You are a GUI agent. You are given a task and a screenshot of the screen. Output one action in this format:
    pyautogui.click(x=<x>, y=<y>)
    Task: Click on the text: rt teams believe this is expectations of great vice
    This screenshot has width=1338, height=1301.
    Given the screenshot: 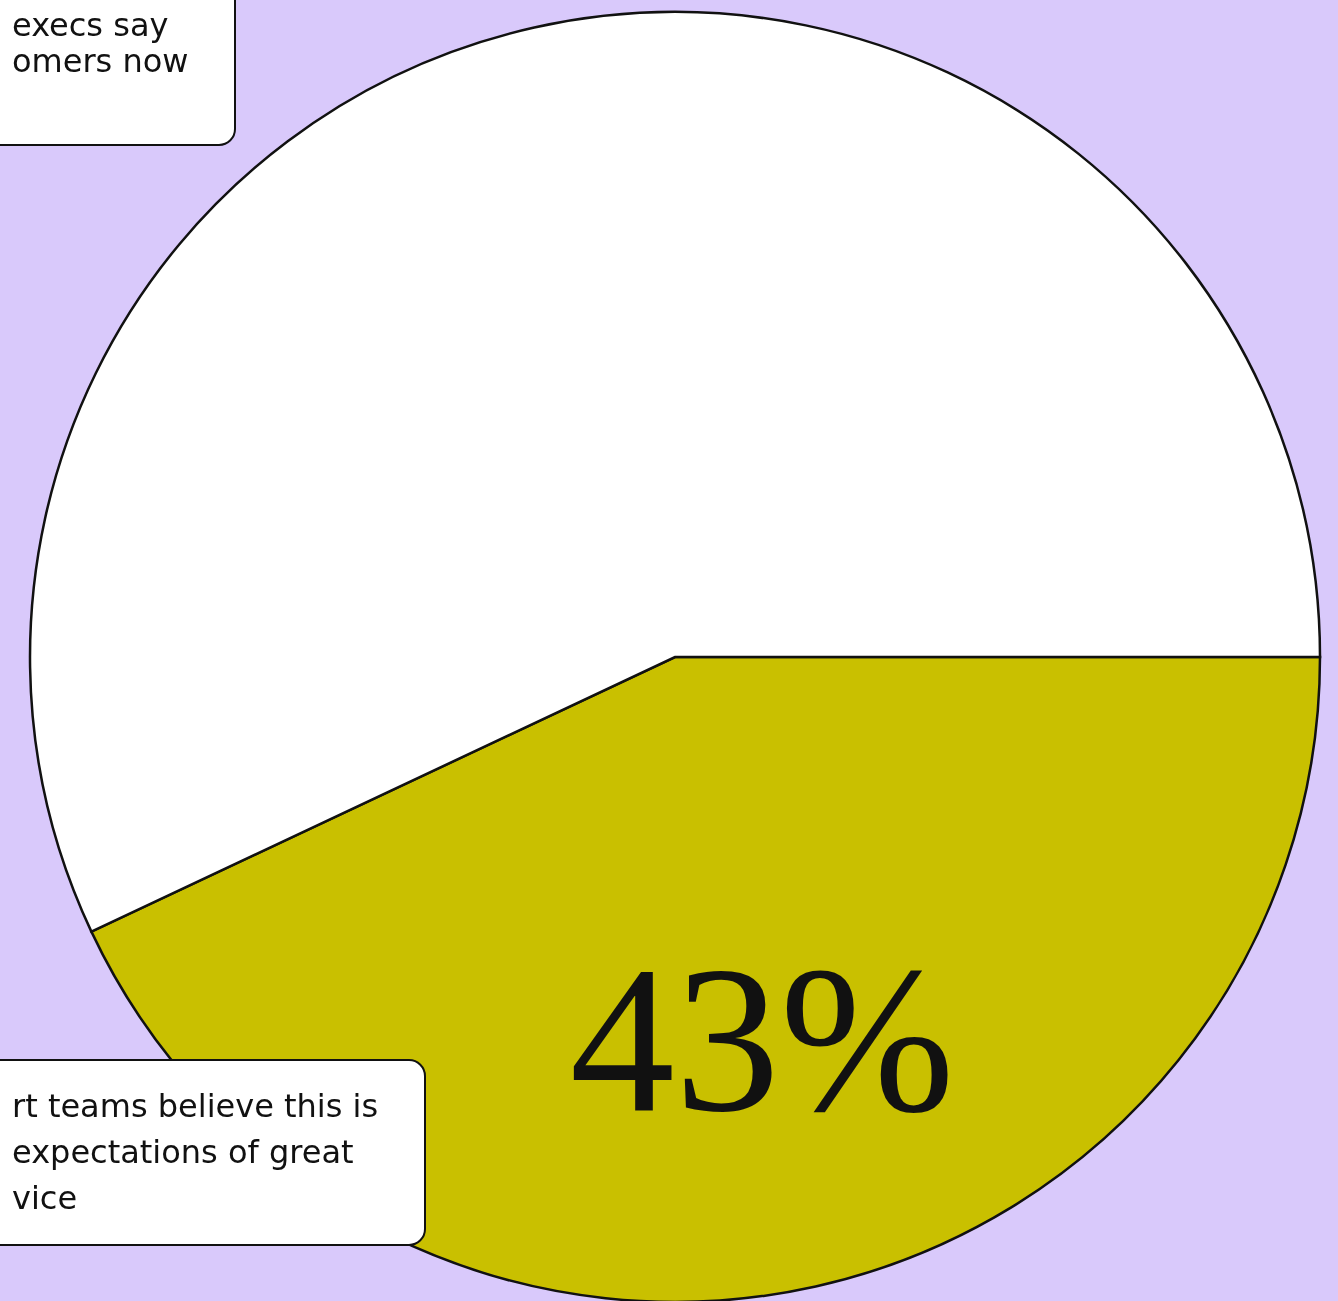 What is the action you would take?
    pyautogui.click(x=195, y=1151)
    